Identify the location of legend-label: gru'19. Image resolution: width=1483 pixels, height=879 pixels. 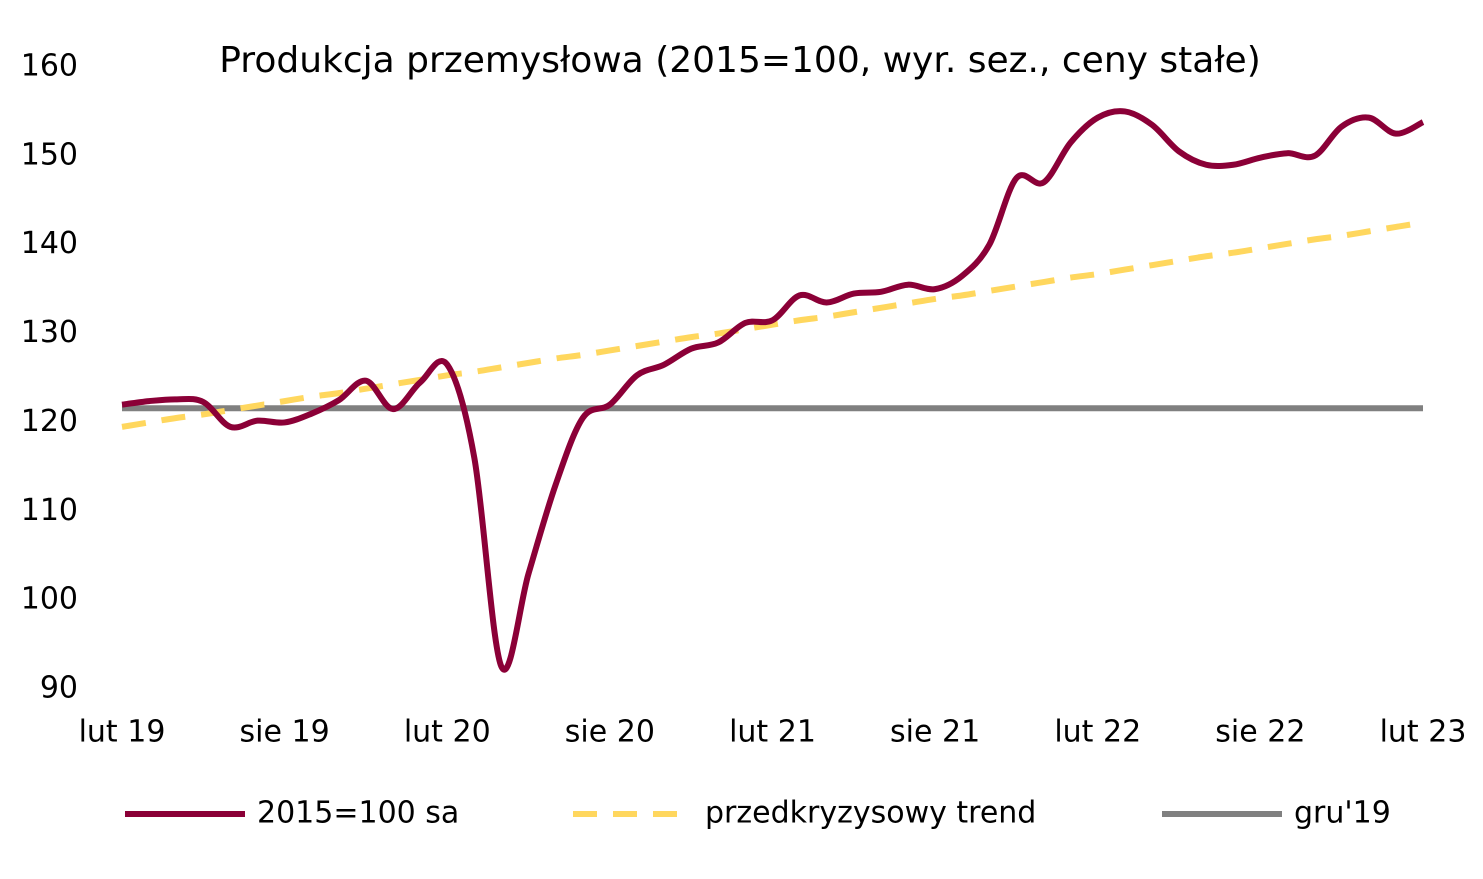
(1342, 813).